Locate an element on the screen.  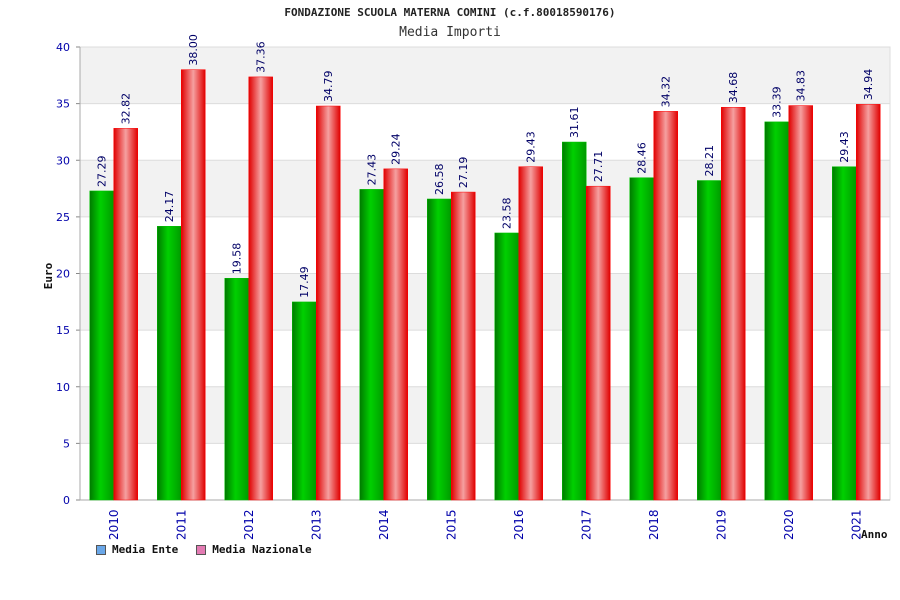
x-tick-label: 2015 is located at coordinates (451, 524).